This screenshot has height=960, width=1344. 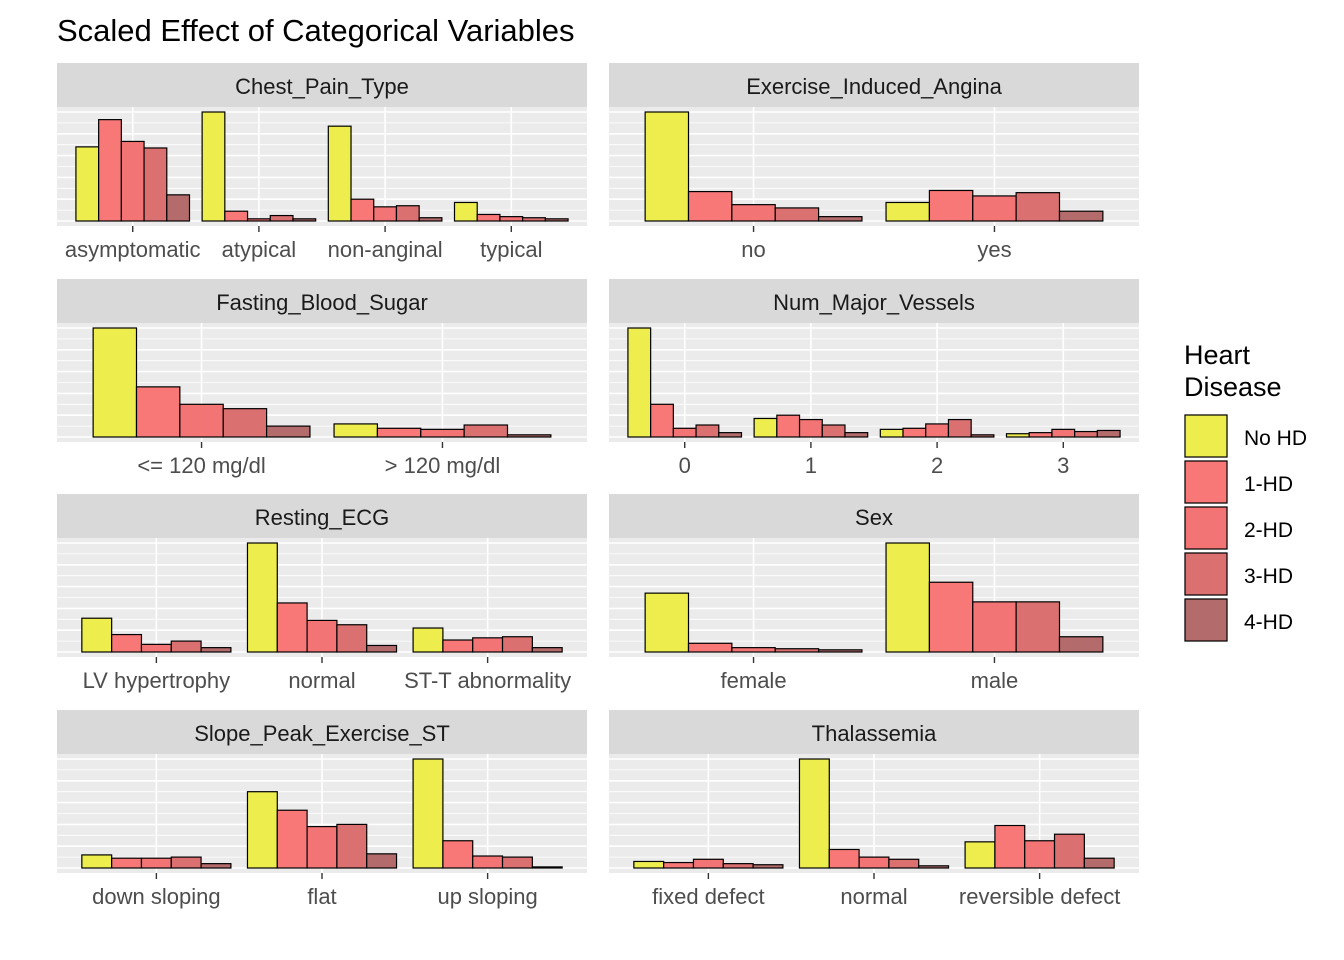 I want to click on x-tick-label: yes, so click(x=994, y=249).